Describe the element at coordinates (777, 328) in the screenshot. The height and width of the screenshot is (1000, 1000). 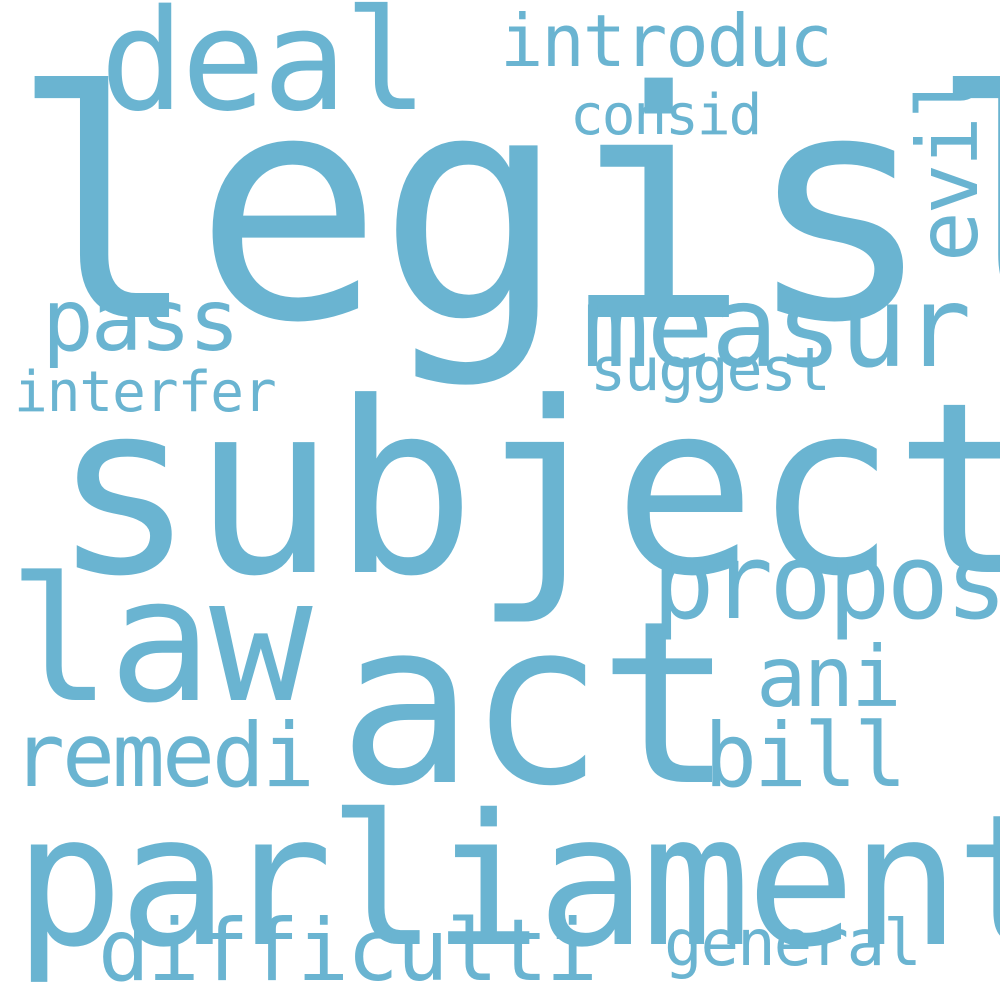
I see `word-measur: measur` at that location.